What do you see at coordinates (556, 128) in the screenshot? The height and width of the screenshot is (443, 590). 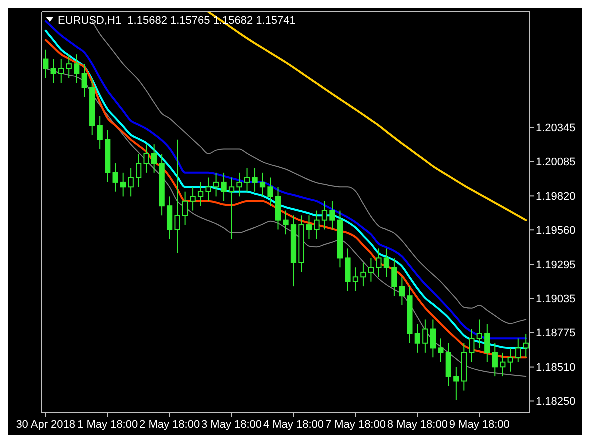 I see `y-tick-label: 1.20345` at bounding box center [556, 128].